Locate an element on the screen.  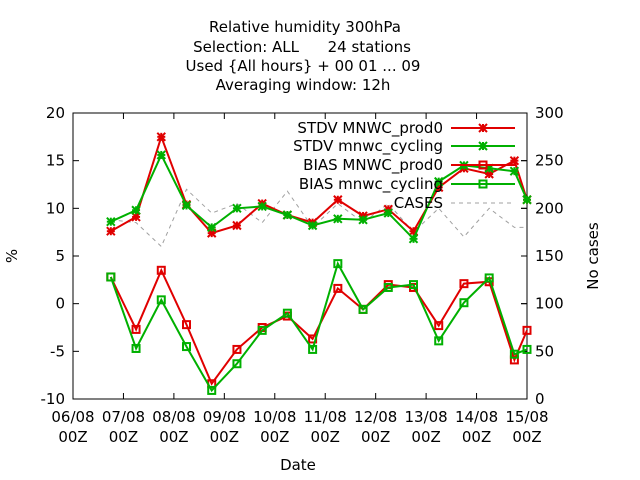
x-tick-label-date: 10/08 is located at coordinates (274, 417).